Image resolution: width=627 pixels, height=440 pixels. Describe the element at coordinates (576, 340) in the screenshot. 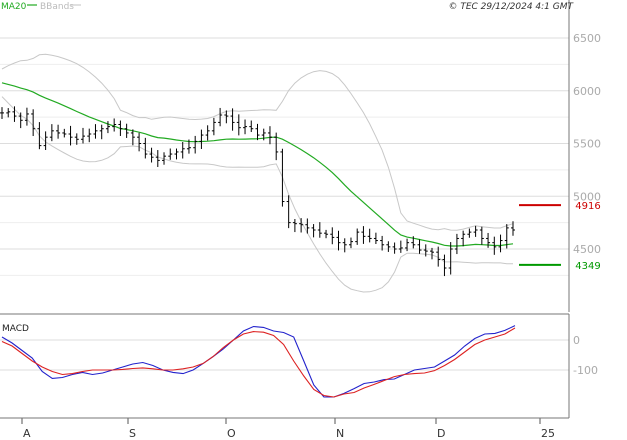

I see `macd-tick-label: 0` at that location.